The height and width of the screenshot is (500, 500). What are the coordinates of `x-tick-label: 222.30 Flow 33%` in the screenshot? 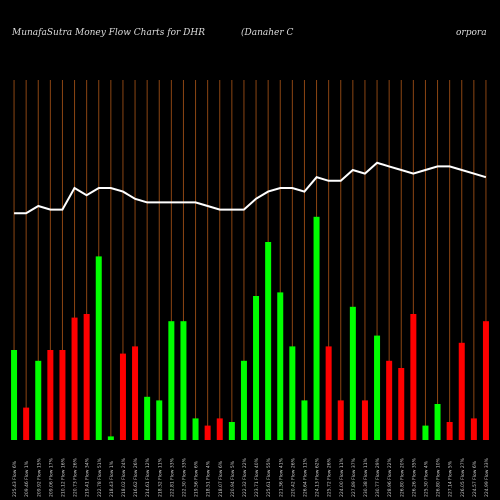 It's located at (184, 477).